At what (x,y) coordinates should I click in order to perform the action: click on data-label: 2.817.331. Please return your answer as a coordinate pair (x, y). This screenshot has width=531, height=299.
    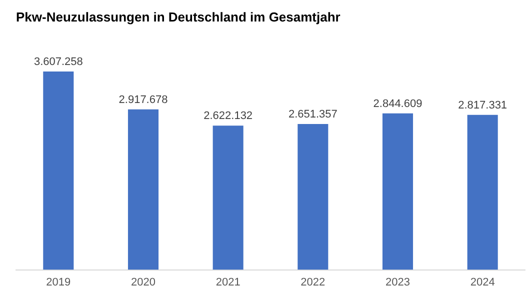
    Looking at the image, I should click on (483, 105).